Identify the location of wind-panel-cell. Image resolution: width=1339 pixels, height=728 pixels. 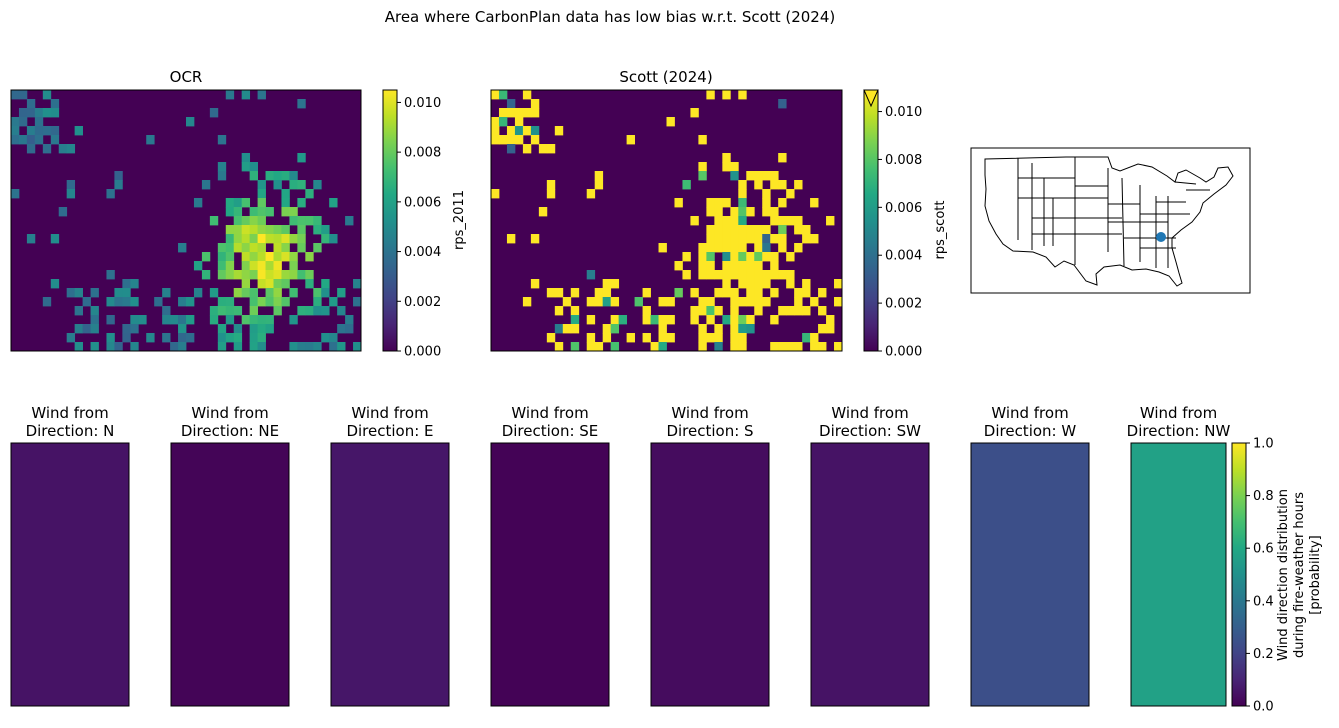
(550, 574).